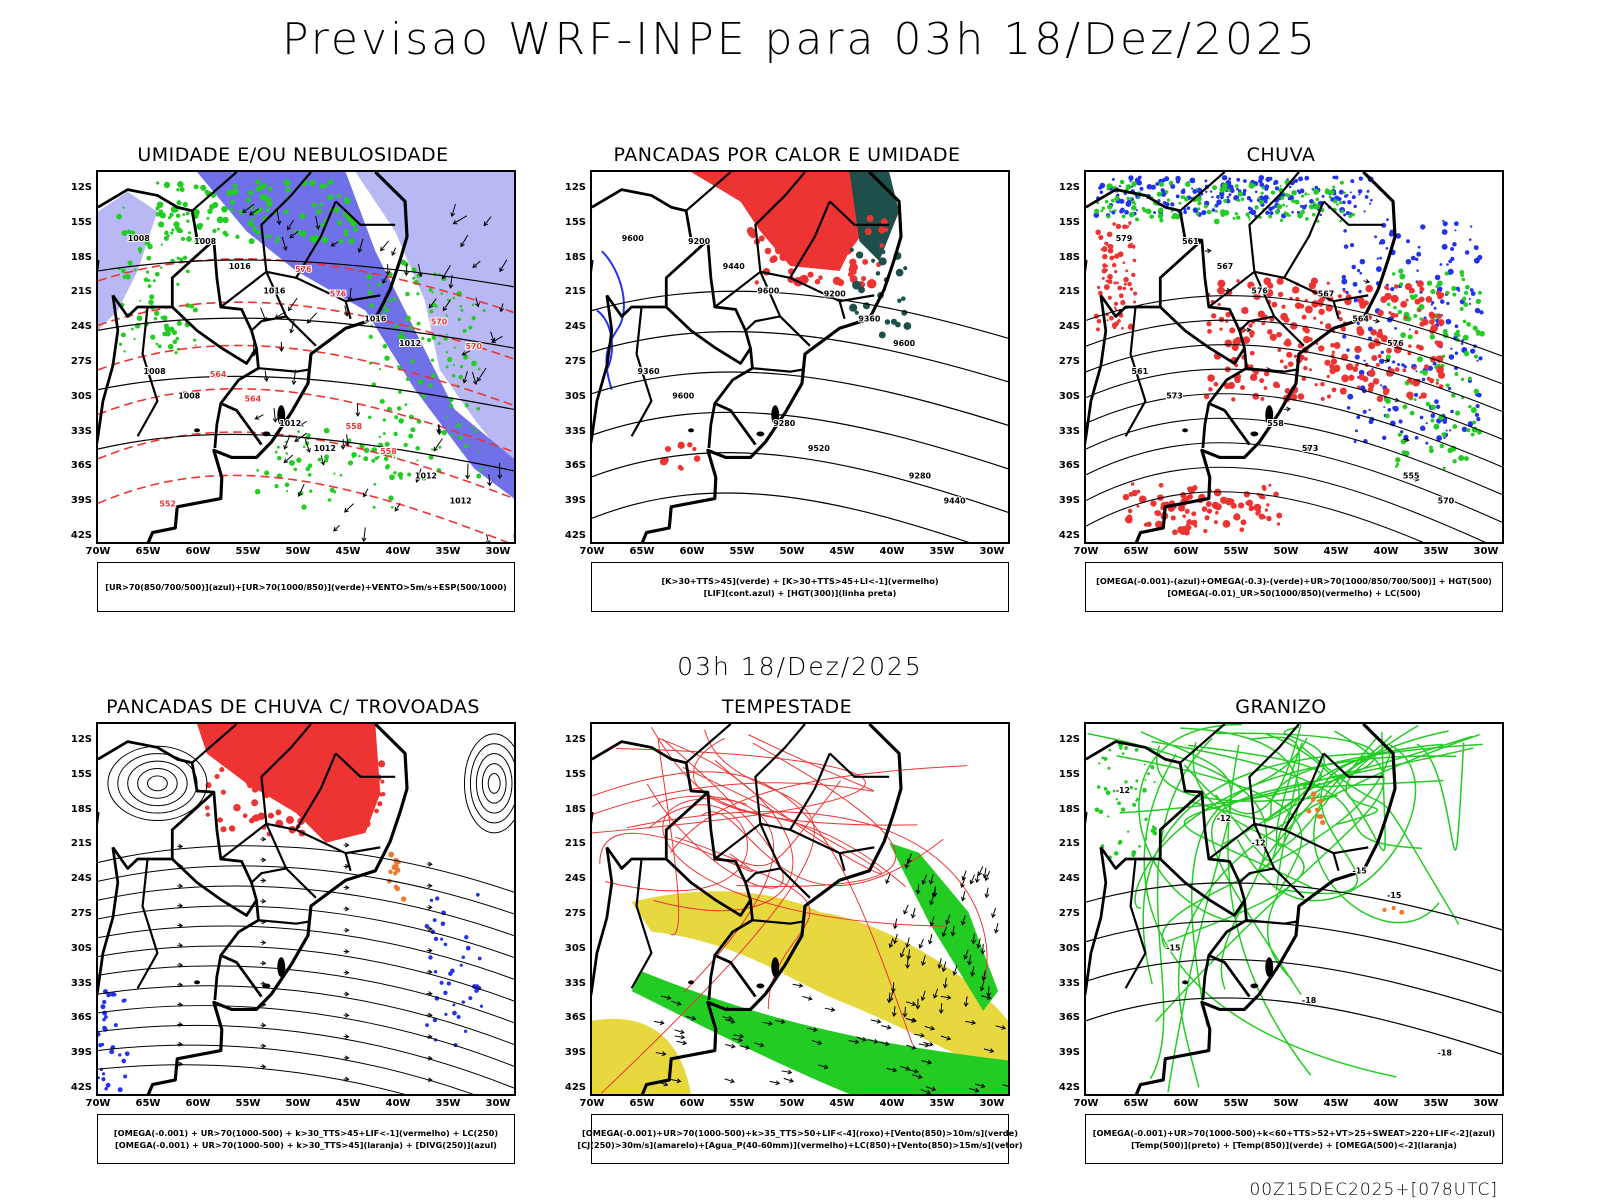 The height and width of the screenshot is (1200, 1600). Describe the element at coordinates (81, 844) in the screenshot. I see `lat-tick-label: 21S` at that location.